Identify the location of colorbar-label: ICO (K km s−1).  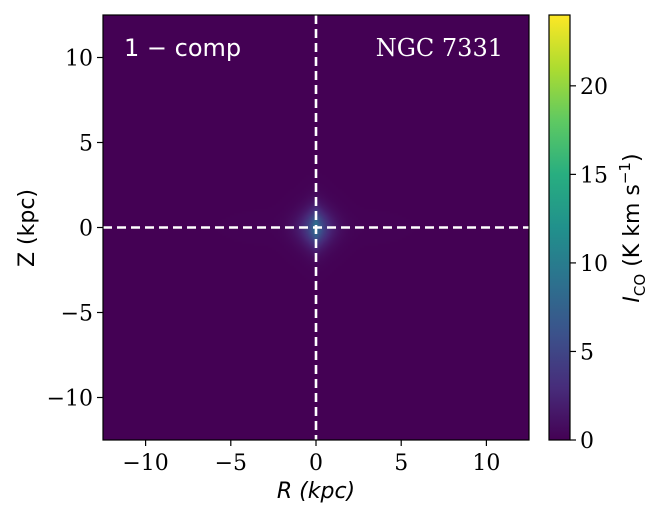
(632, 227).